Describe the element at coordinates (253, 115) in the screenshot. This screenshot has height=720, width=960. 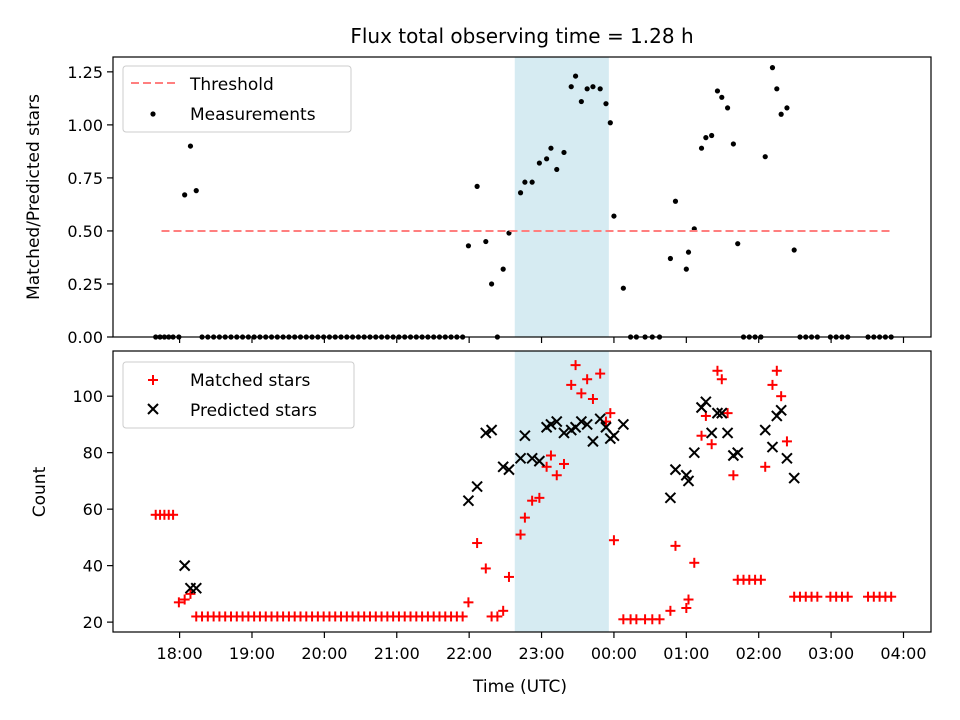
I see `legend-measurements-label: Measurements` at that location.